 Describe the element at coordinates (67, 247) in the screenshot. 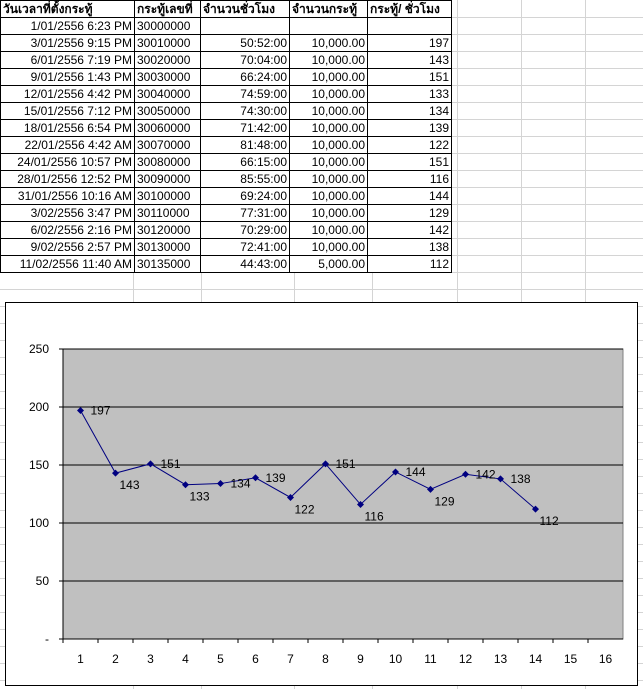

I see `cell-post-datetime: 9/02/2556 2:57 PM` at that location.